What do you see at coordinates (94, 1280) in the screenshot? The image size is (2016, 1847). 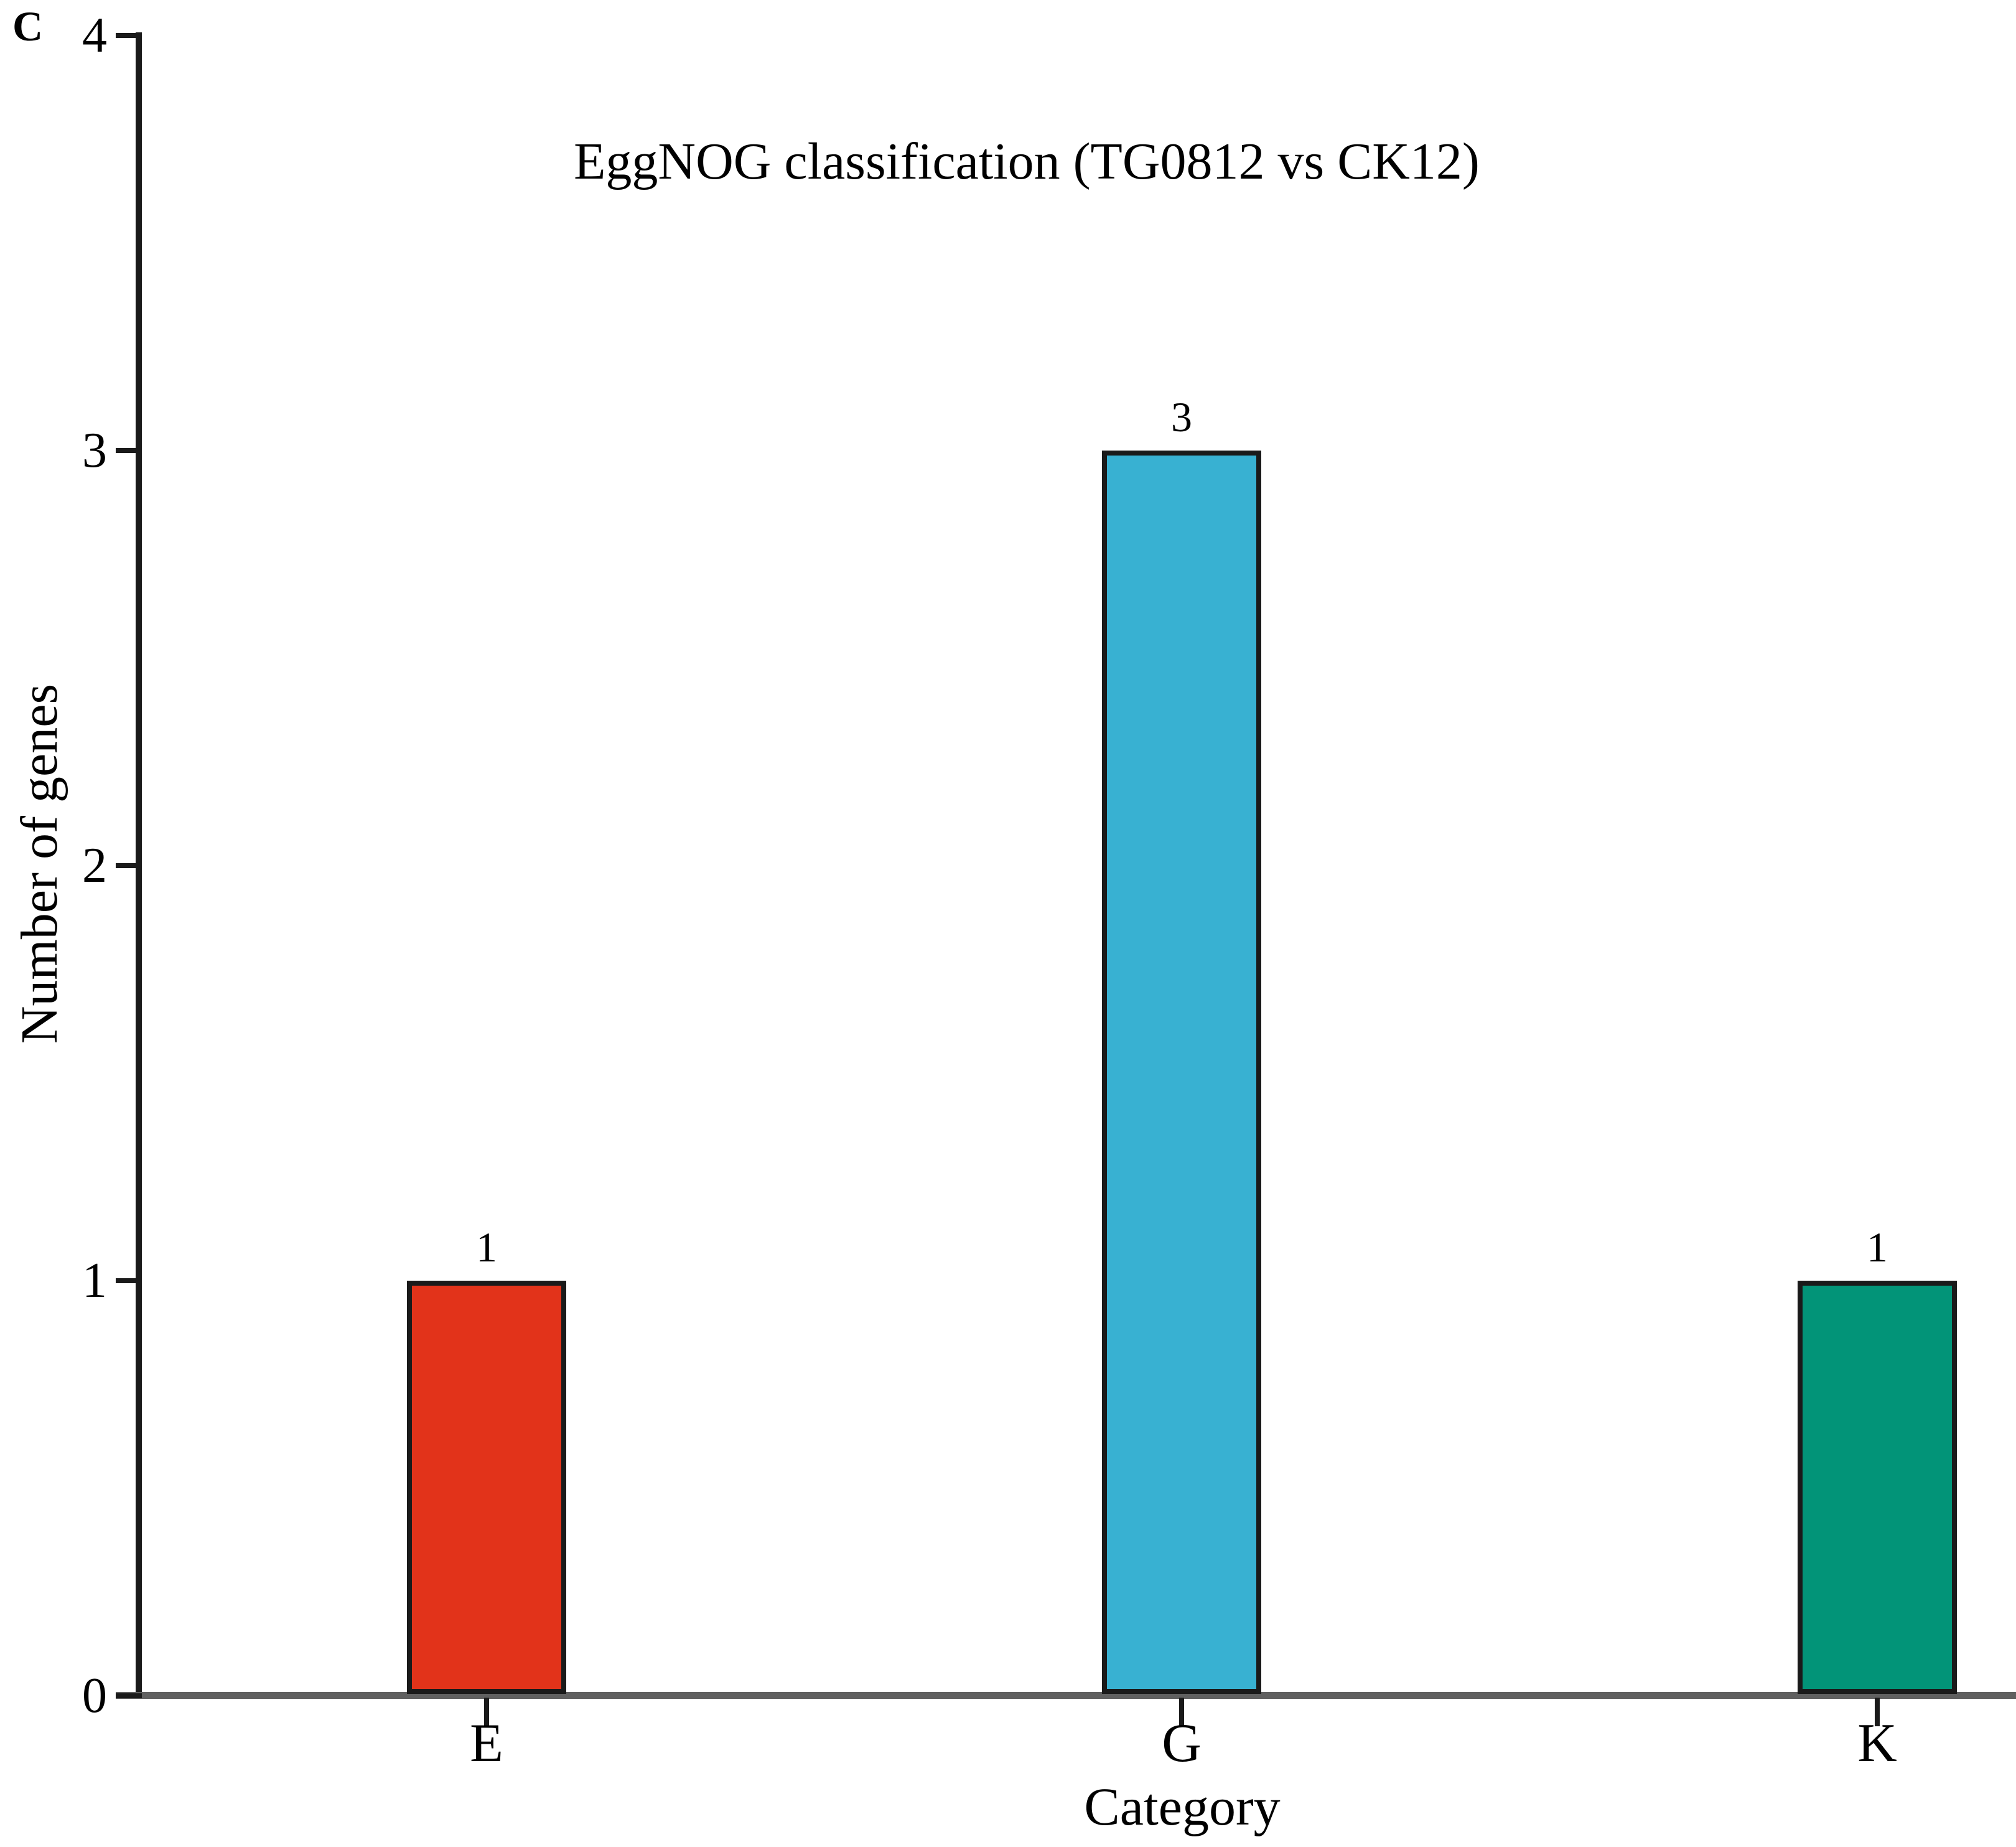 I see `y-tick-label: 1` at bounding box center [94, 1280].